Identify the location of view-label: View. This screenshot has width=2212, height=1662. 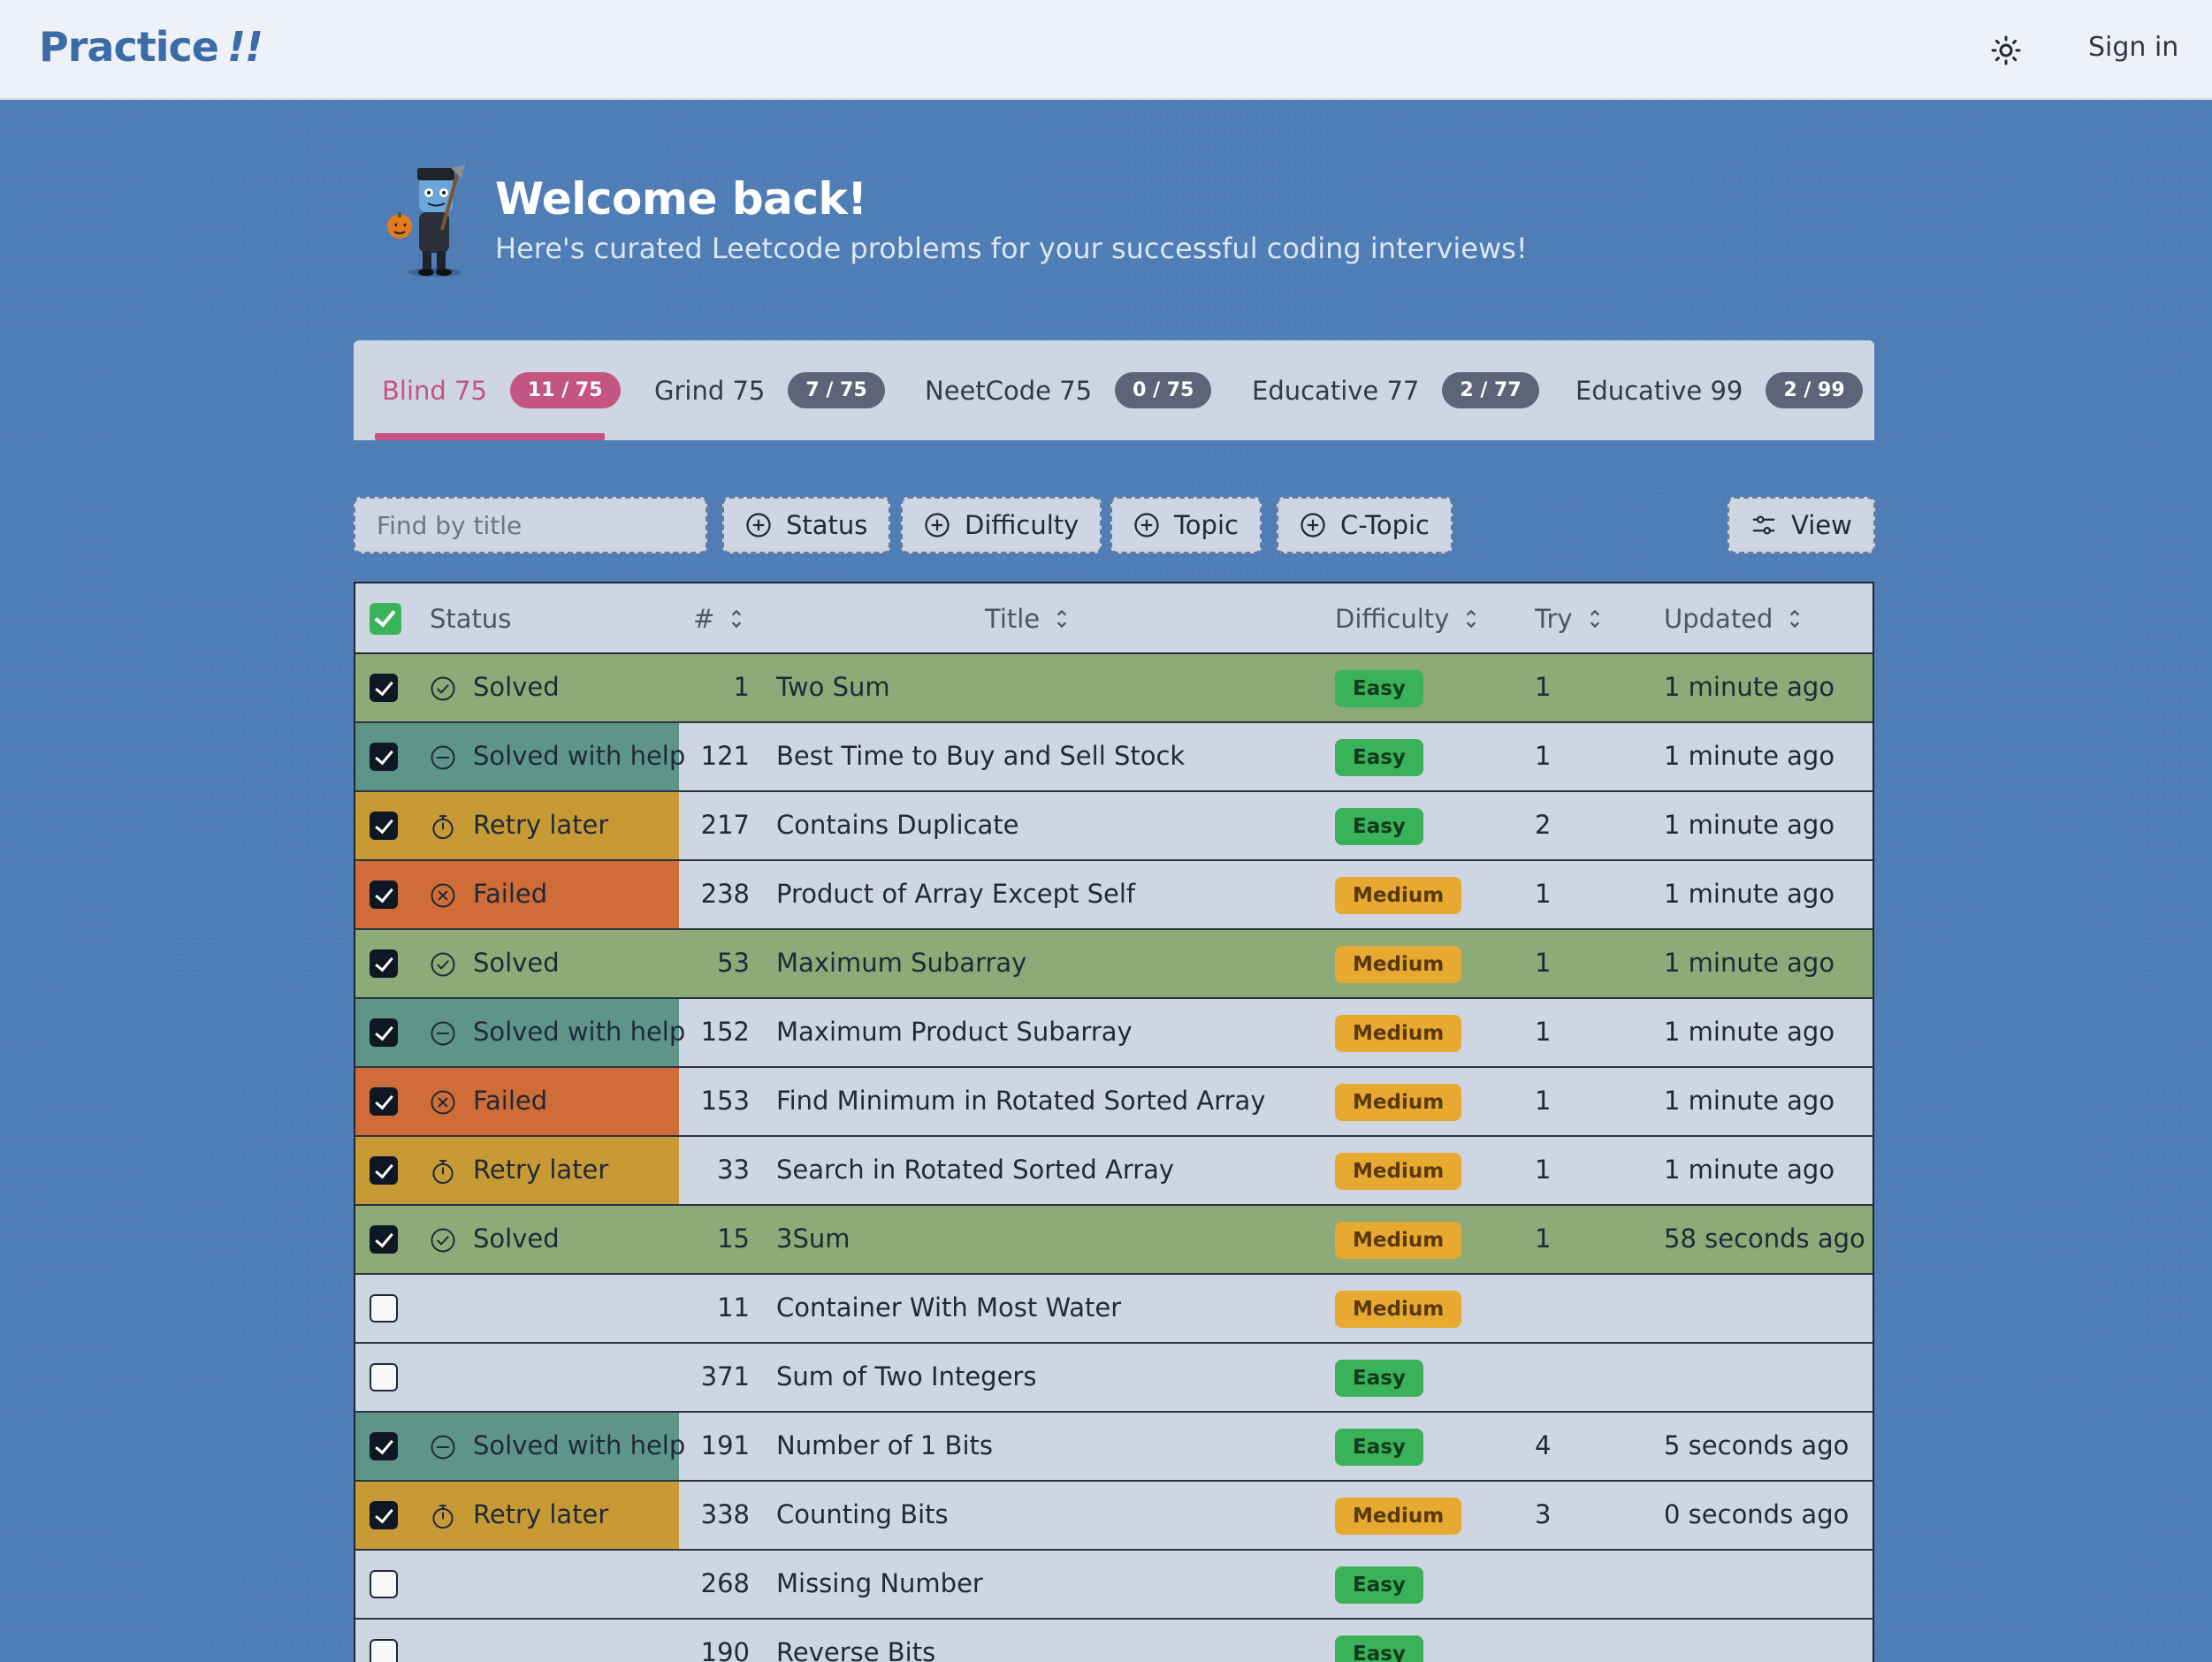
(1821, 525).